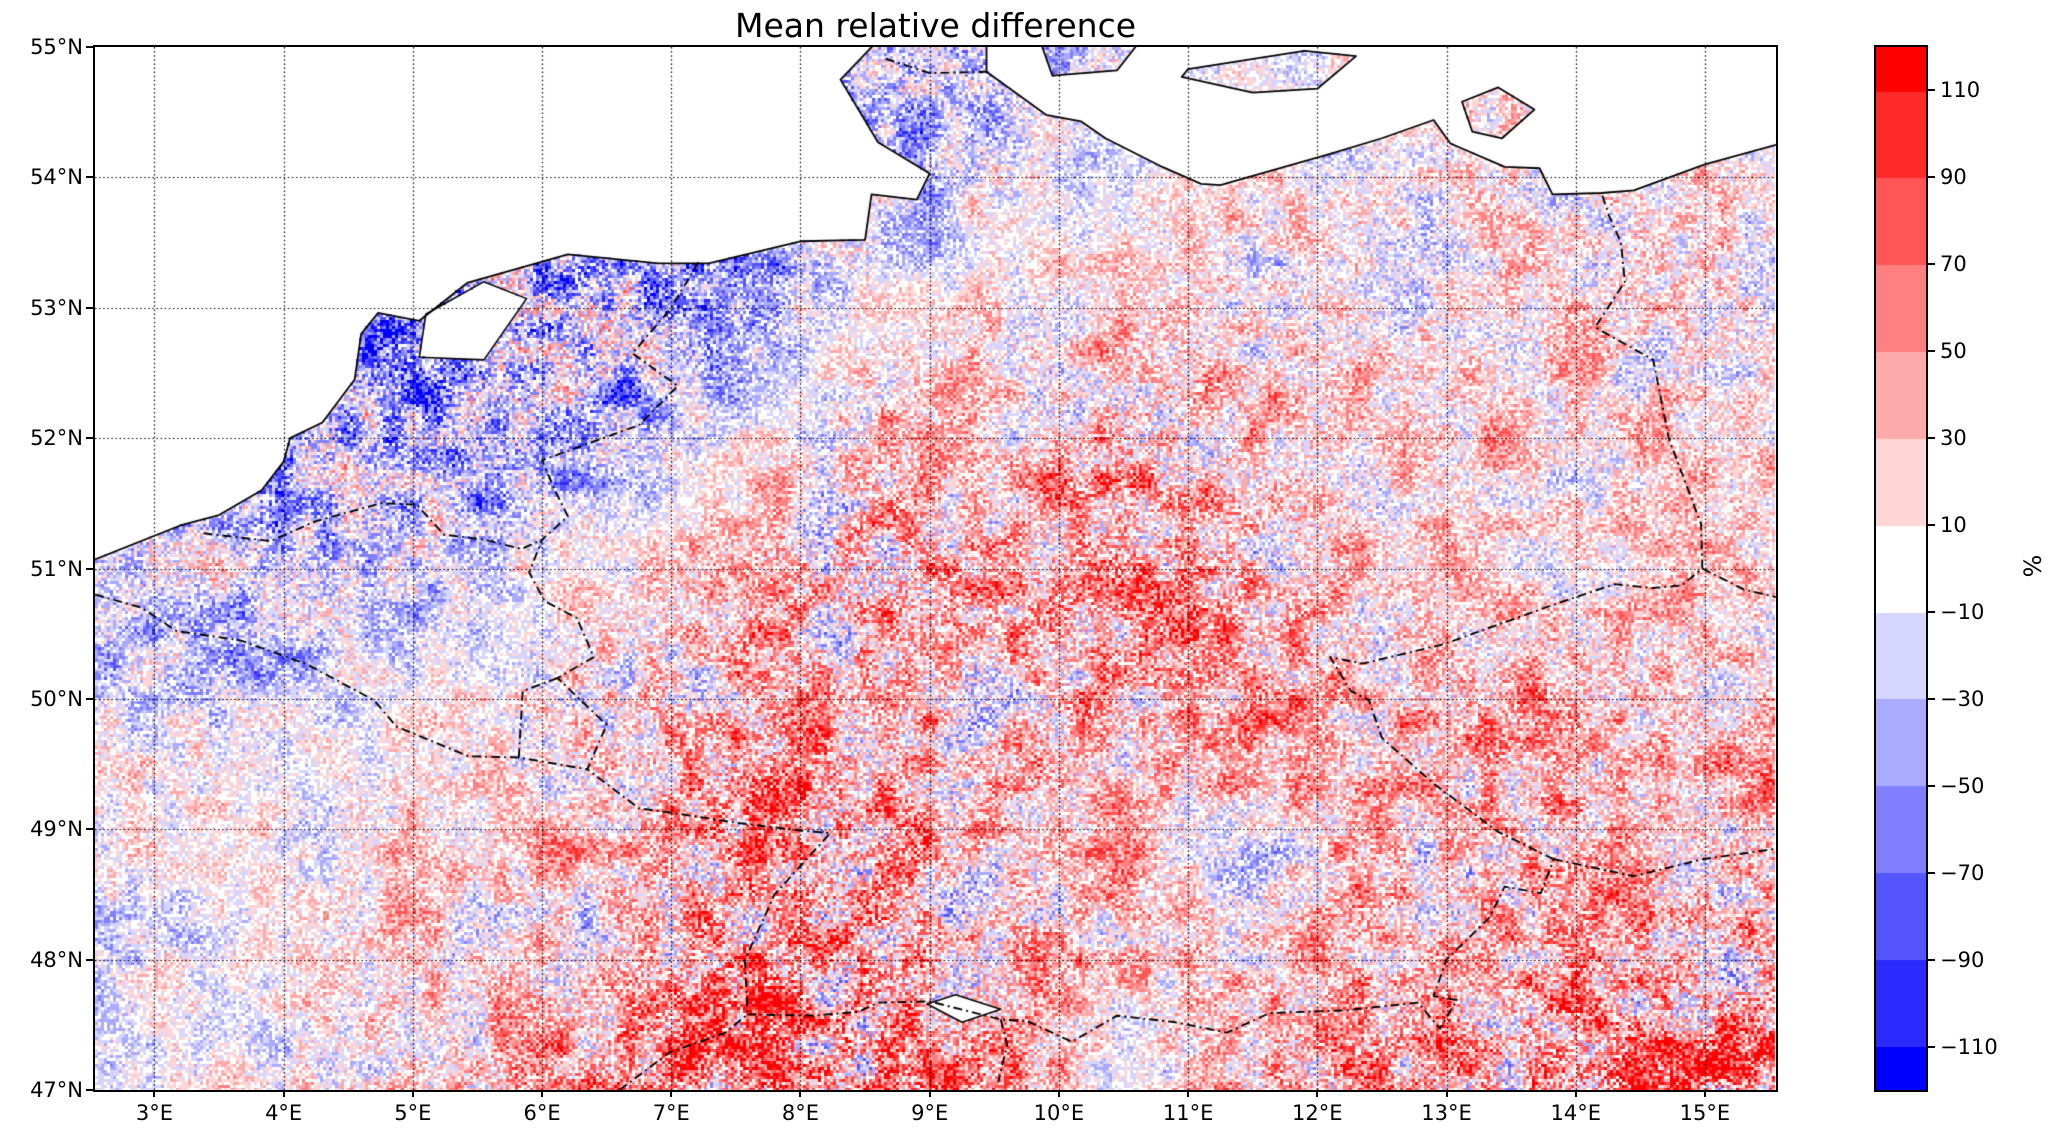 This screenshot has height=1136, width=2067. Describe the element at coordinates (56, 698) in the screenshot. I see `y-tick-label: 50°N` at that location.